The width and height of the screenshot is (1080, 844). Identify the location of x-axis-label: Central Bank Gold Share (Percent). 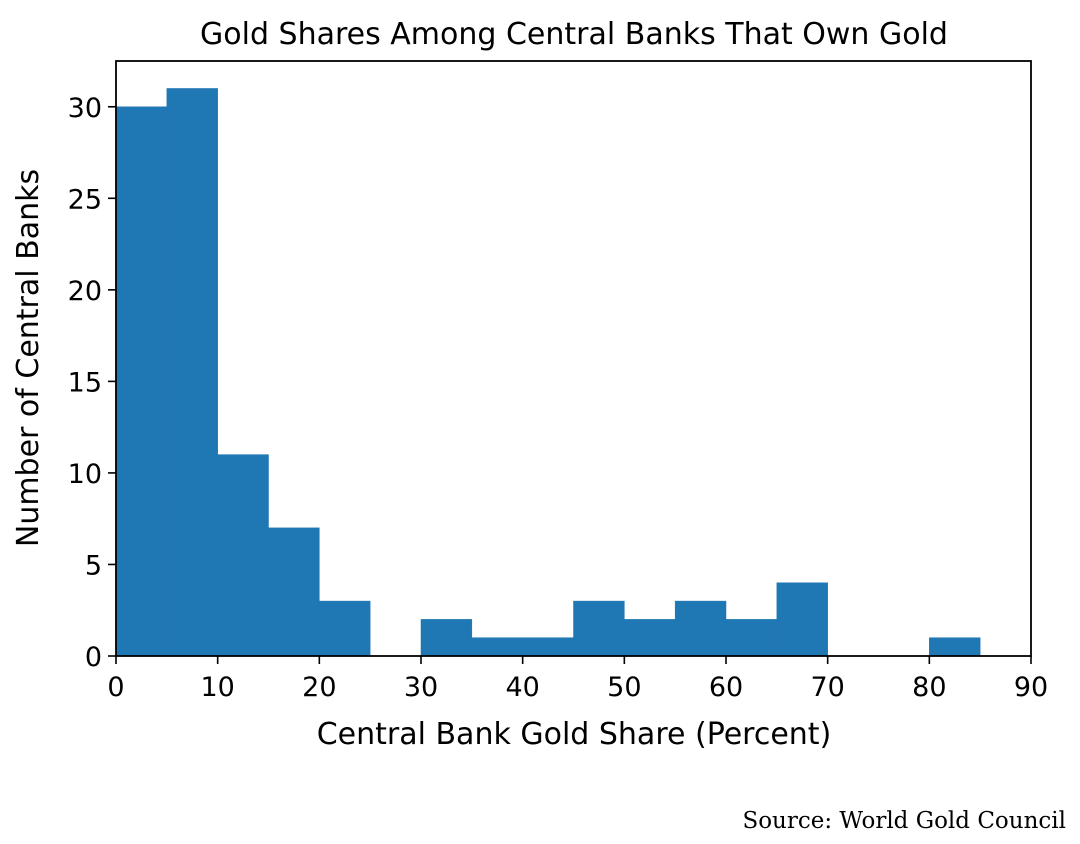
(574, 734).